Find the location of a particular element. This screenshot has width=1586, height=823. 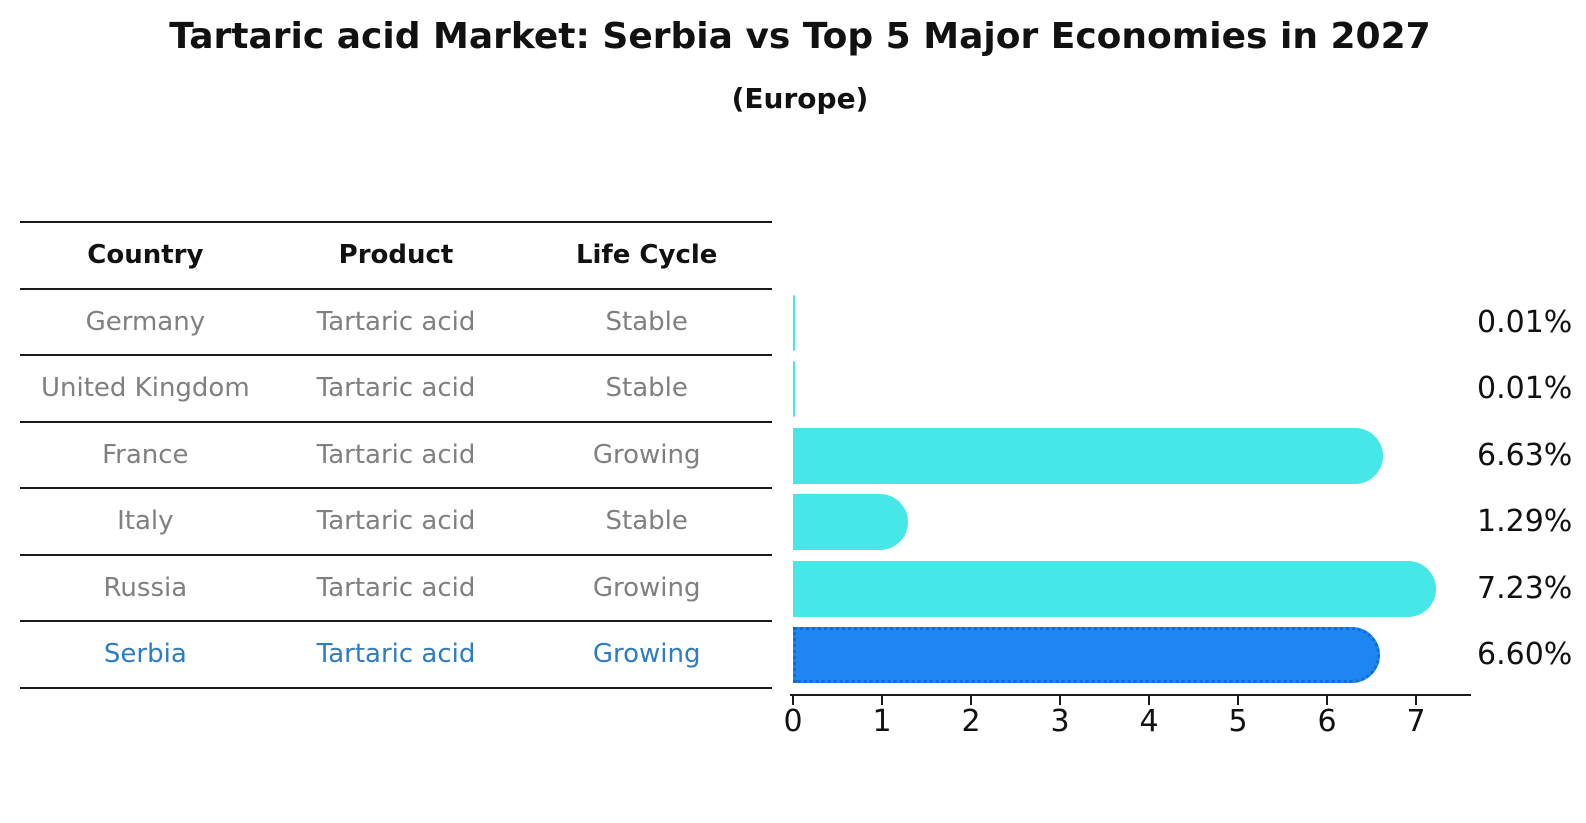

bar-russia is located at coordinates (1115, 588).